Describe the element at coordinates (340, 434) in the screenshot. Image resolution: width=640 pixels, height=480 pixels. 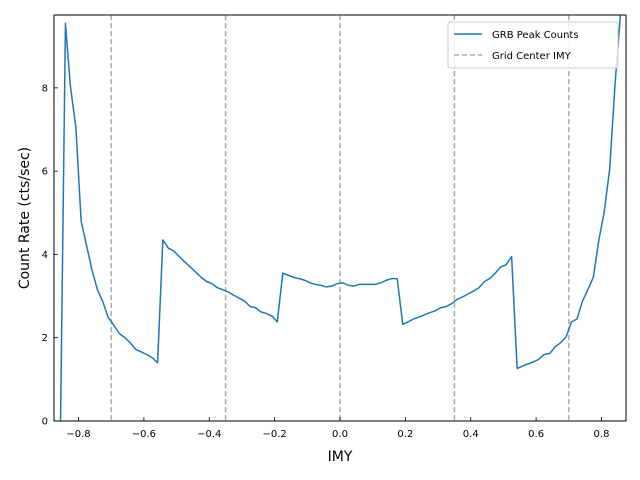
I see `x-tick-label: 0.0` at that location.